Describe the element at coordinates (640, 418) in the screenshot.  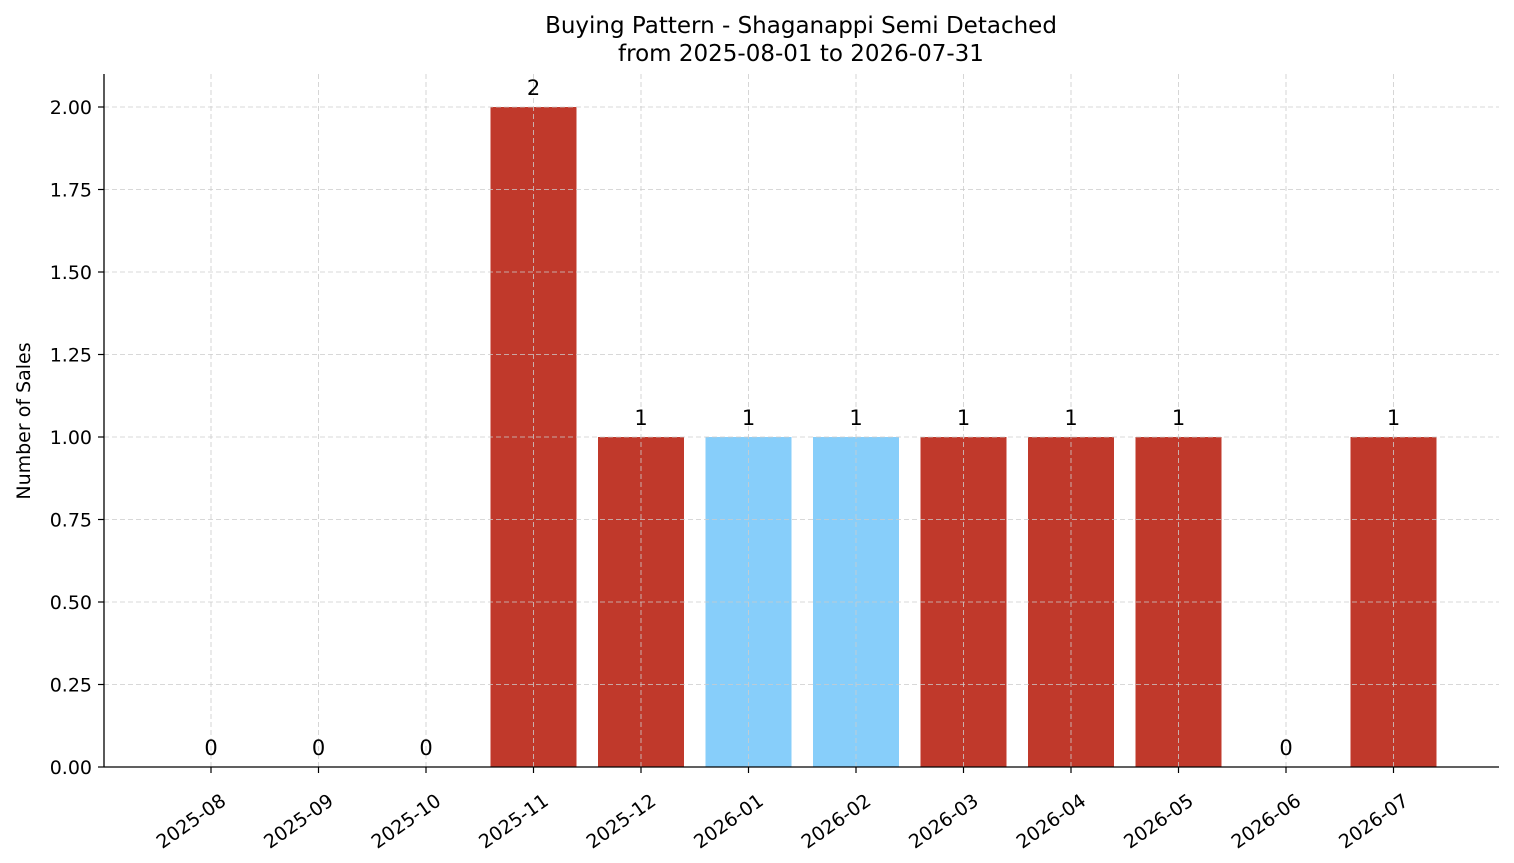
I see `value-label-2025-12: 1` at that location.